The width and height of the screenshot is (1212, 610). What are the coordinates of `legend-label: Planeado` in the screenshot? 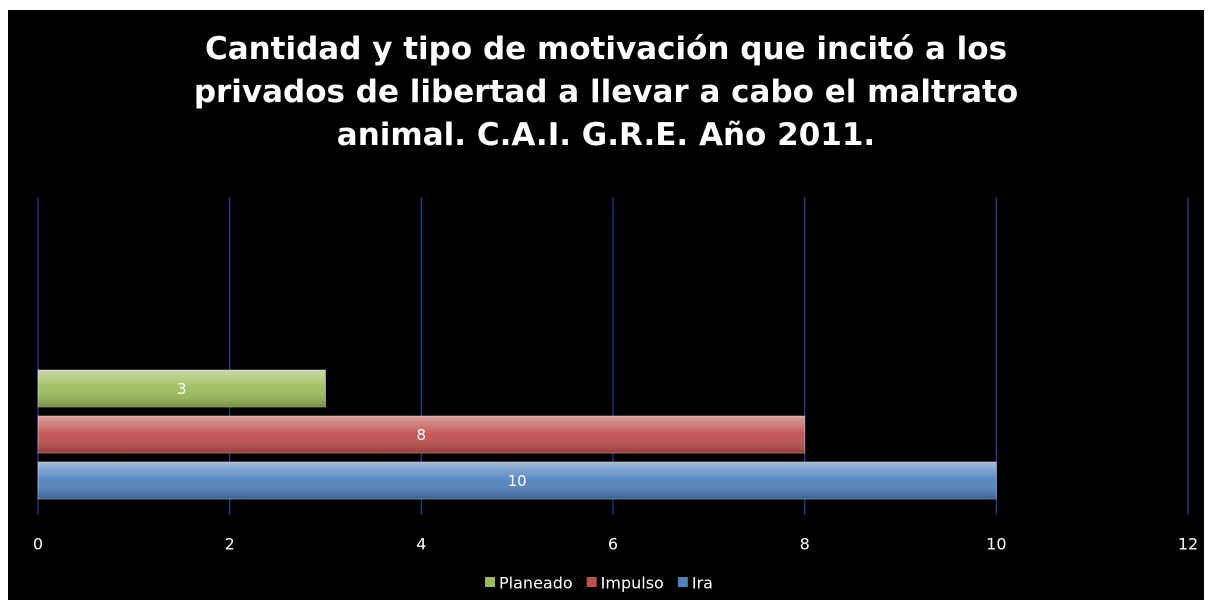 It's located at (536, 583).